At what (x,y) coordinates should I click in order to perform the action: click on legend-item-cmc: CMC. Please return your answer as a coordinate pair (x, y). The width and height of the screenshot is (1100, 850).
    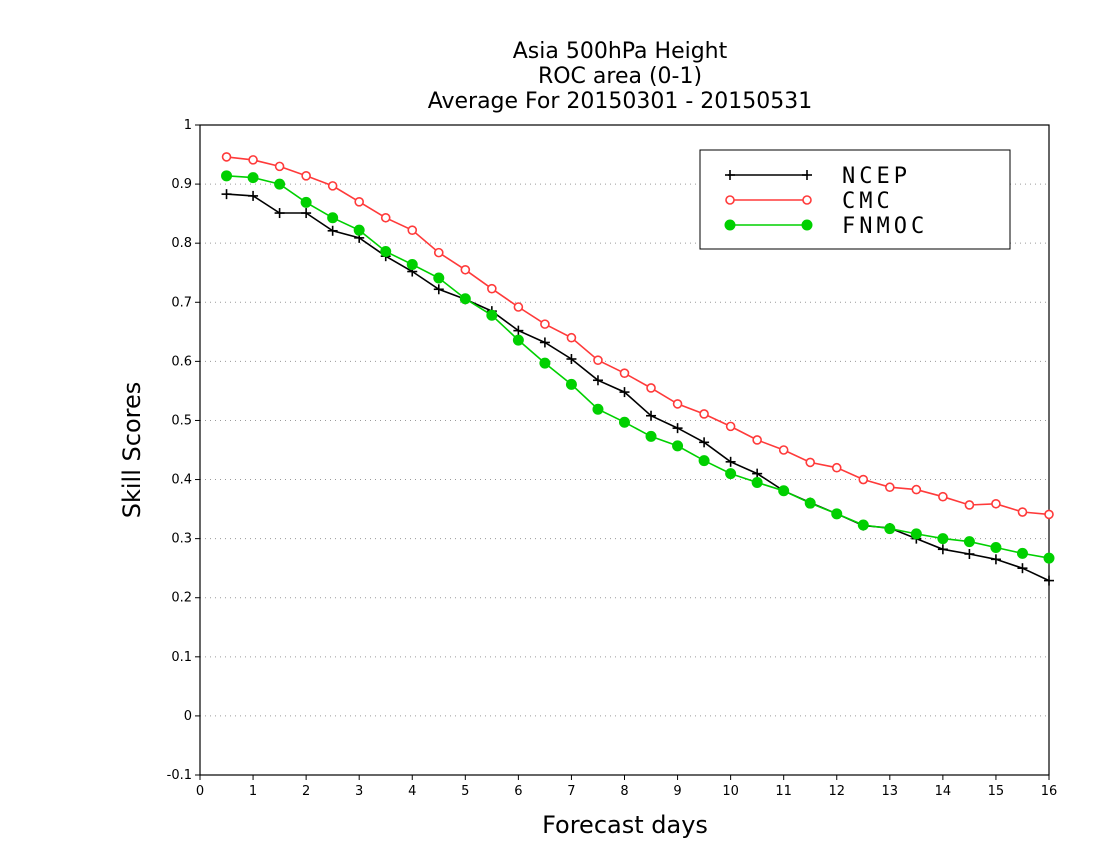
    Looking at the image, I should click on (809, 201).